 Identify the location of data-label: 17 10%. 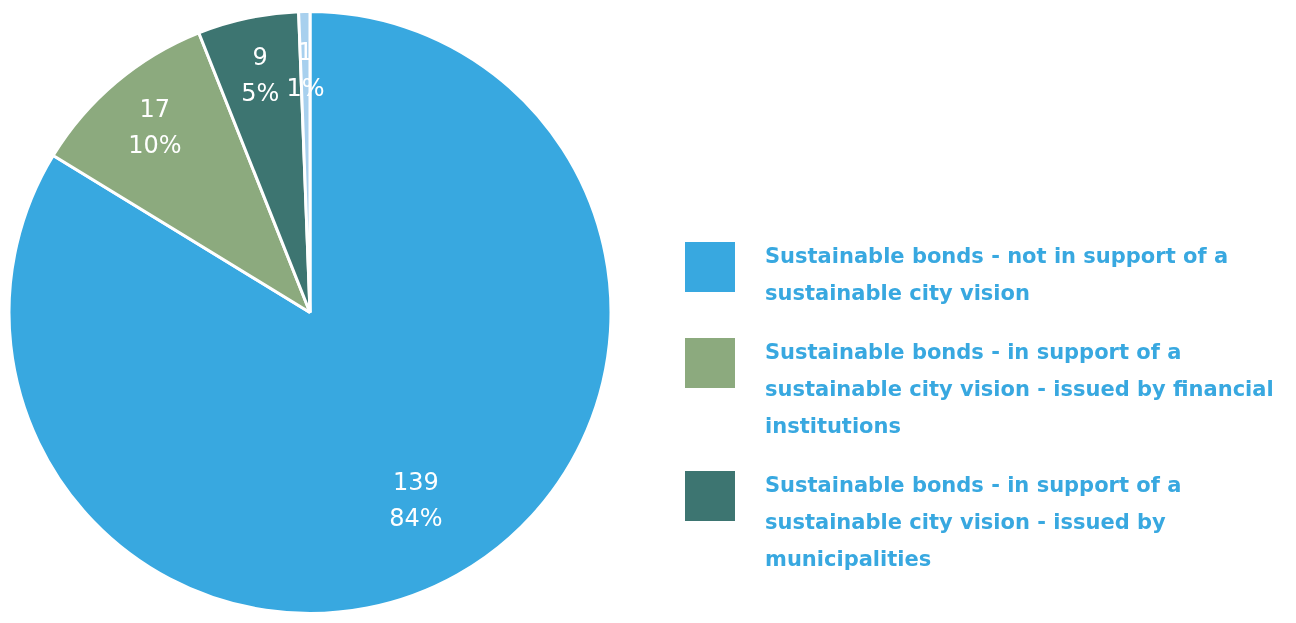
(155, 126).